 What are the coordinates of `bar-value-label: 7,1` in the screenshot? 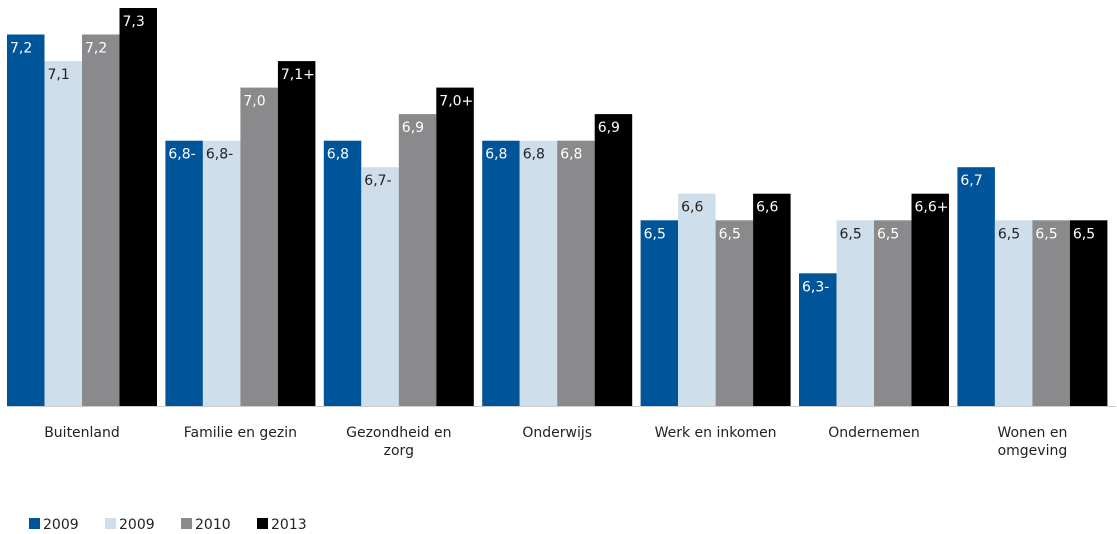 It's located at (59, 75).